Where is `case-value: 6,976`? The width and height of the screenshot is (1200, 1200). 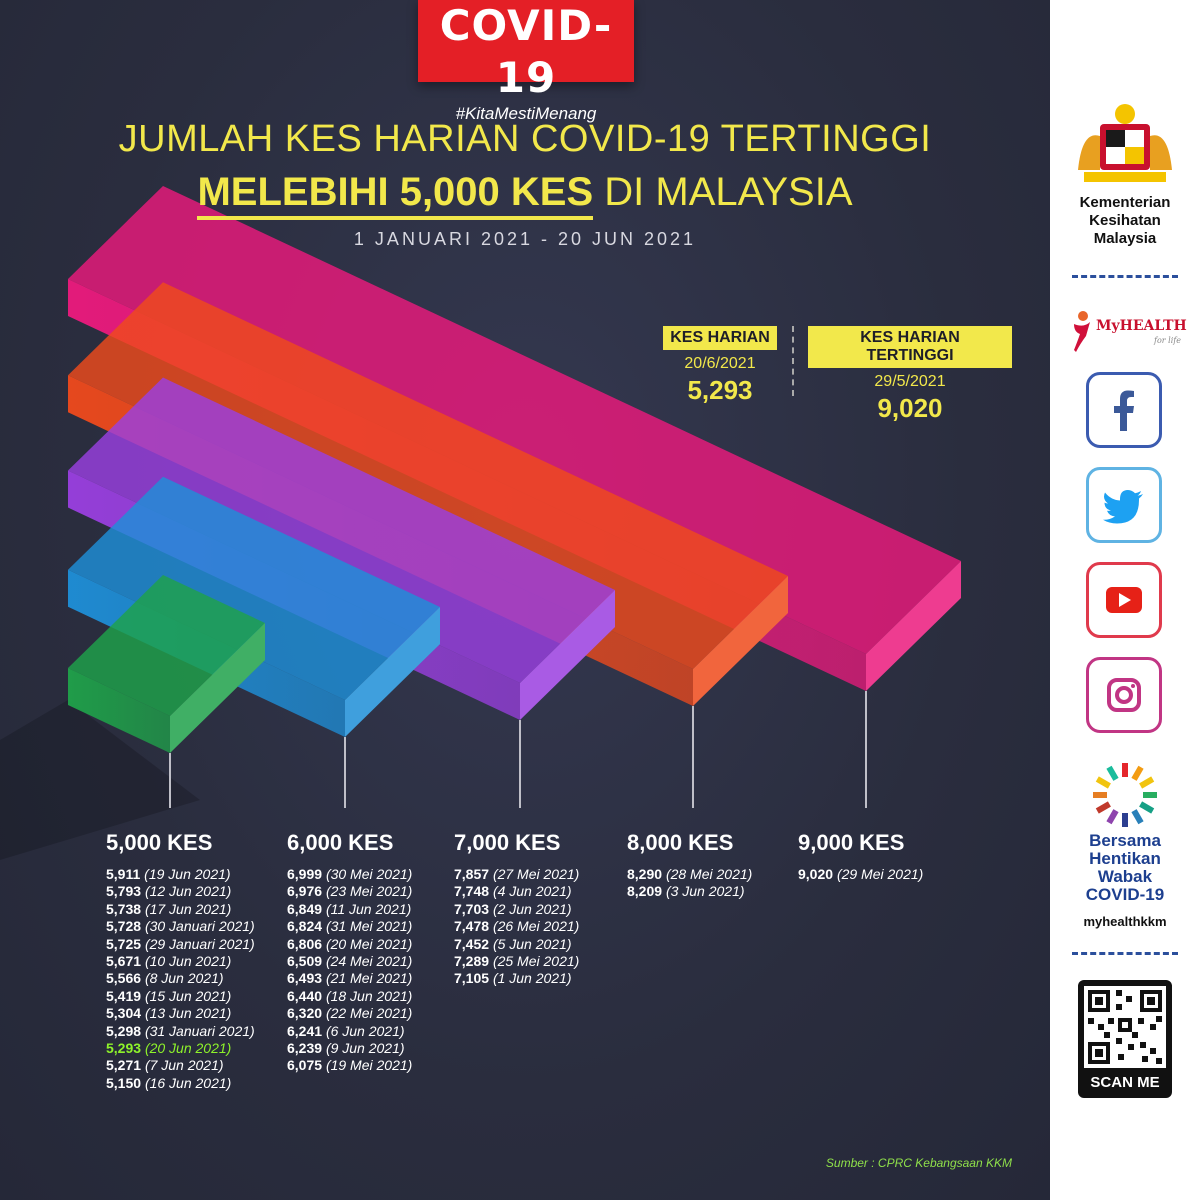 case-value: 6,976 is located at coordinates (305, 891).